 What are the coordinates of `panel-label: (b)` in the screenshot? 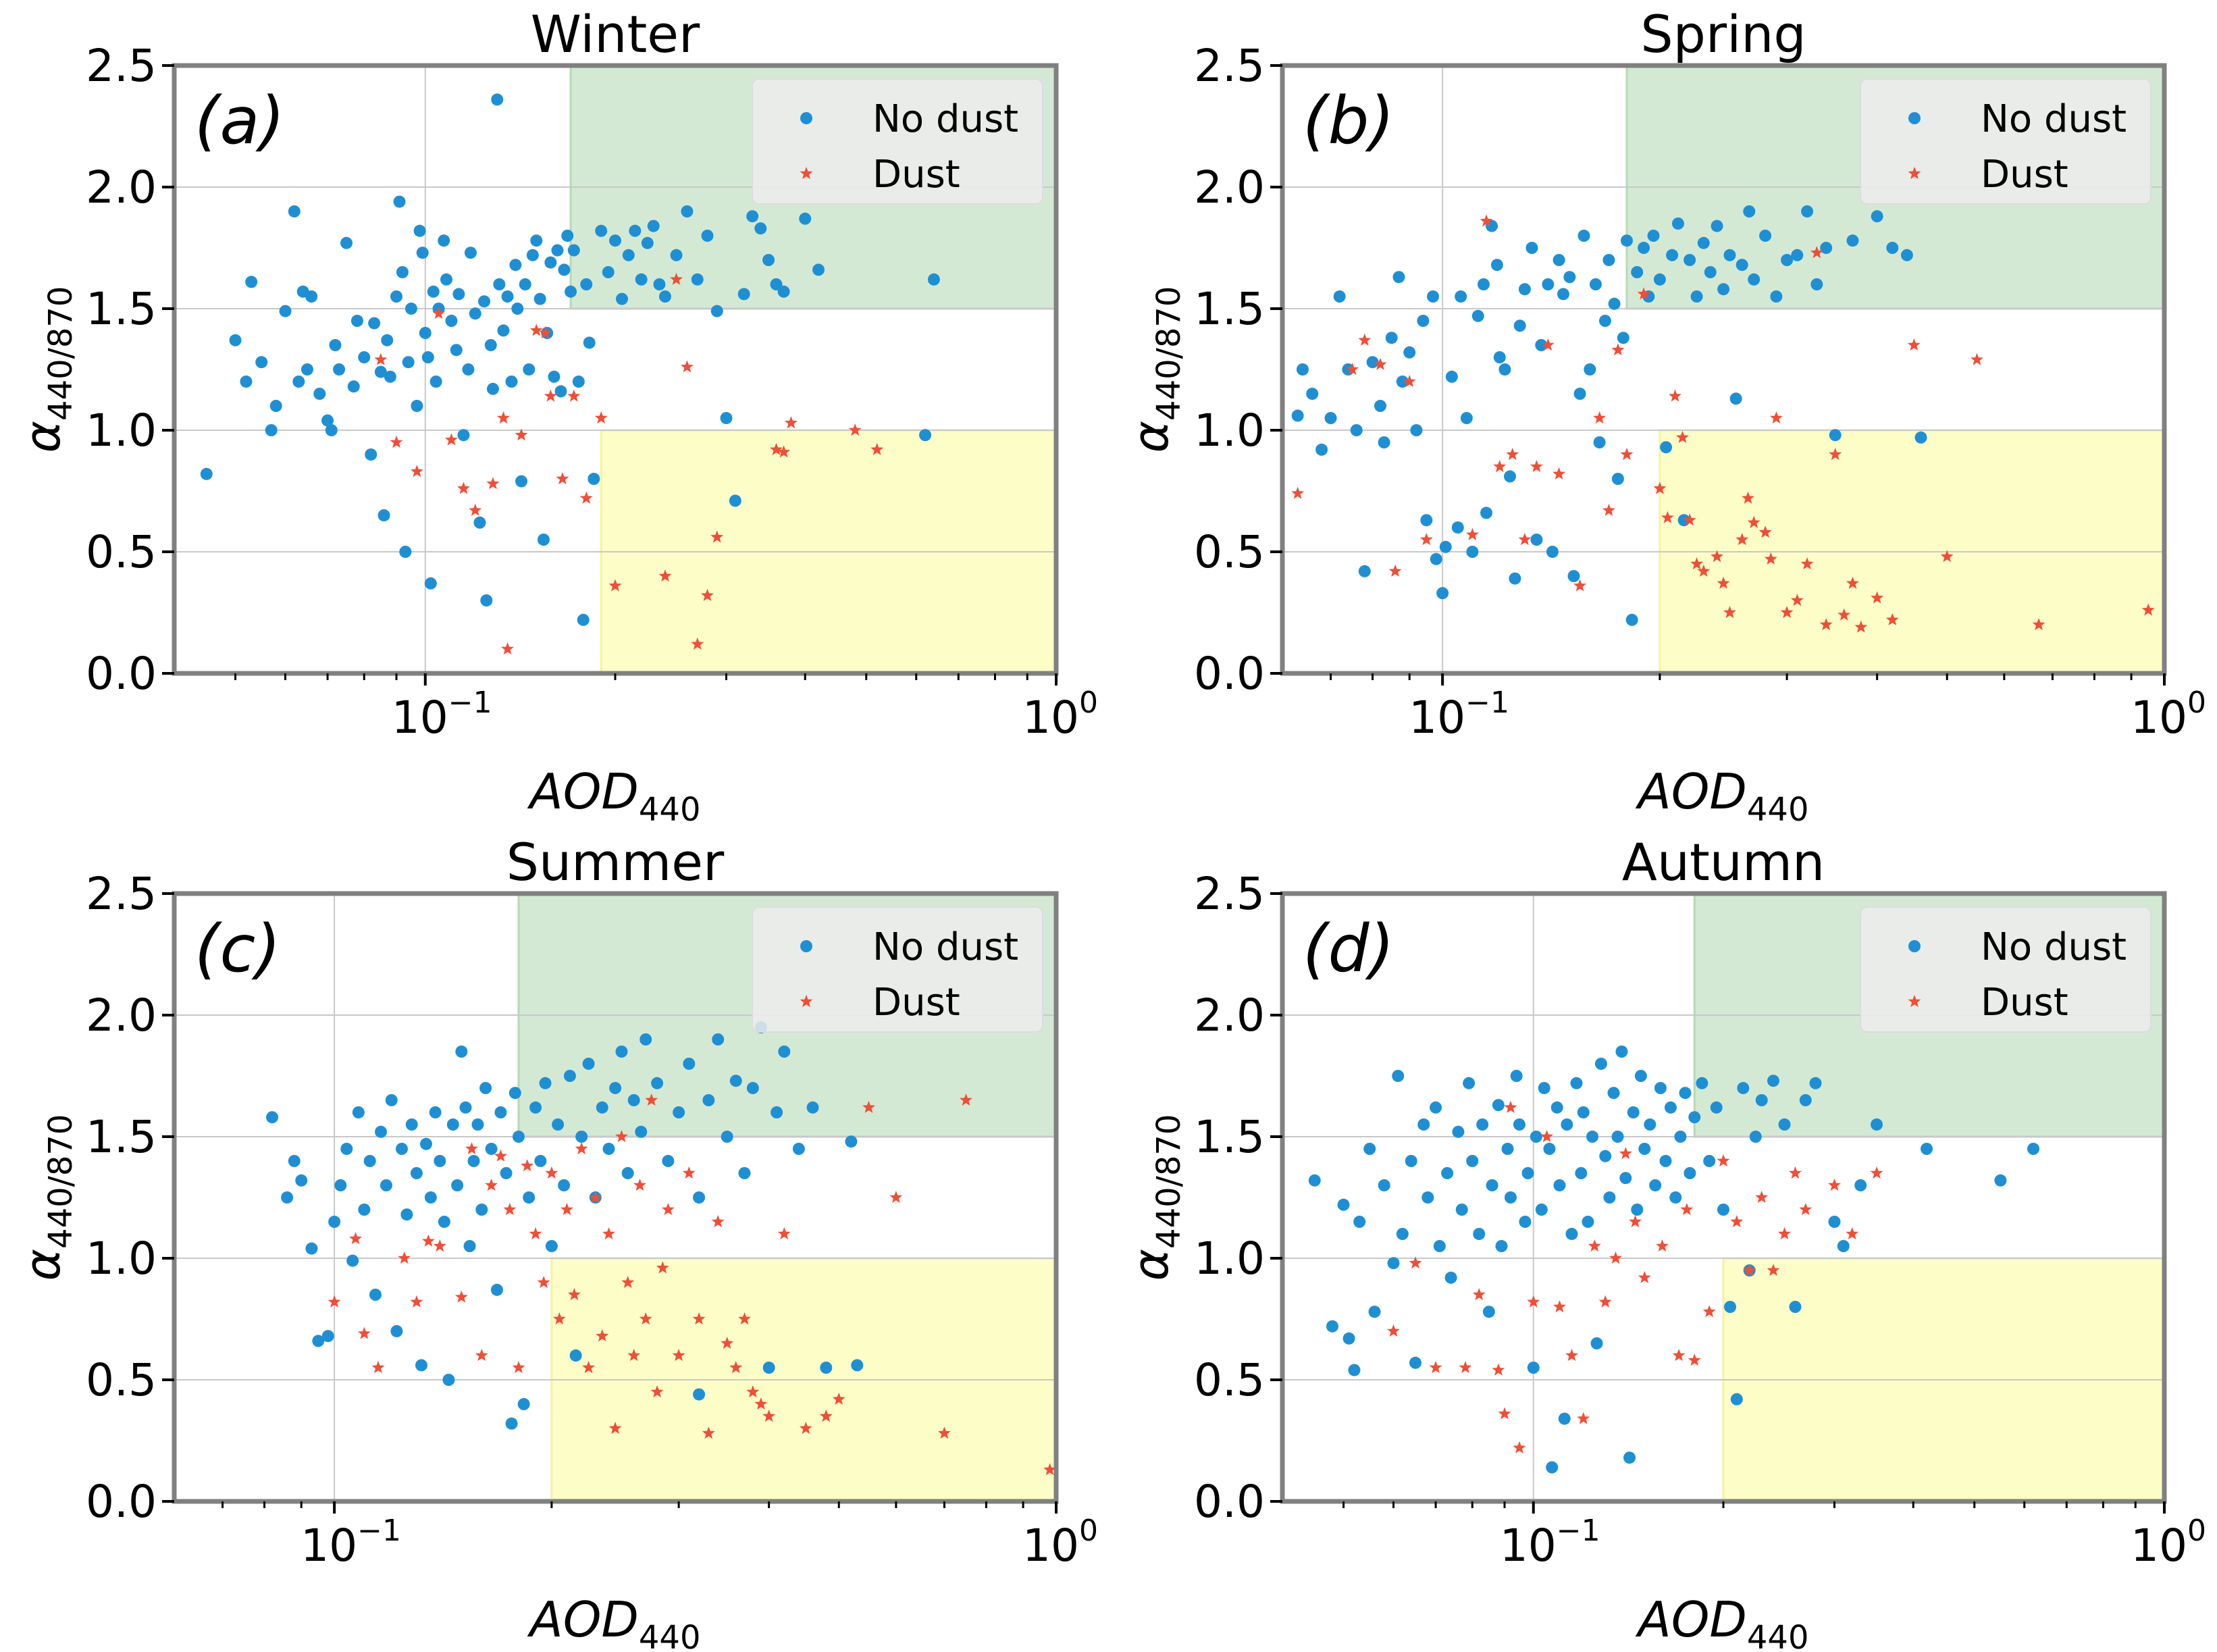 It's located at (1348, 121).